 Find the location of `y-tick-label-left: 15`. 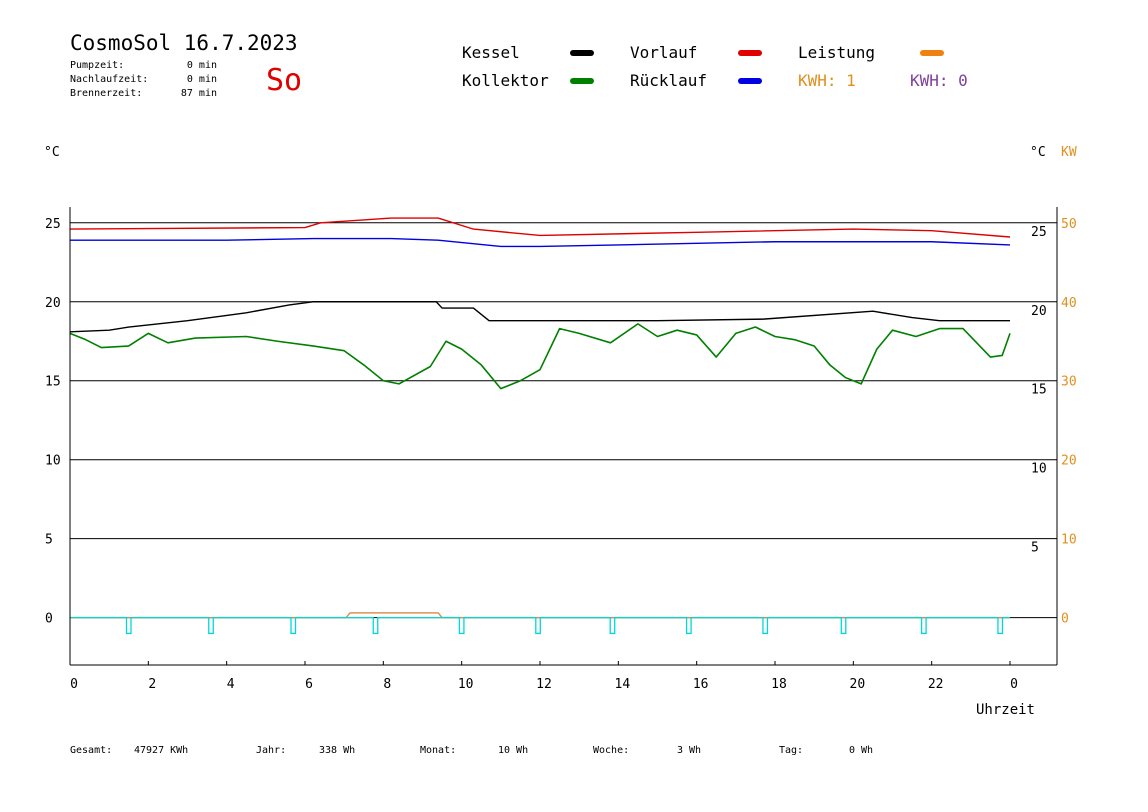

y-tick-label-left: 15 is located at coordinates (53, 382).